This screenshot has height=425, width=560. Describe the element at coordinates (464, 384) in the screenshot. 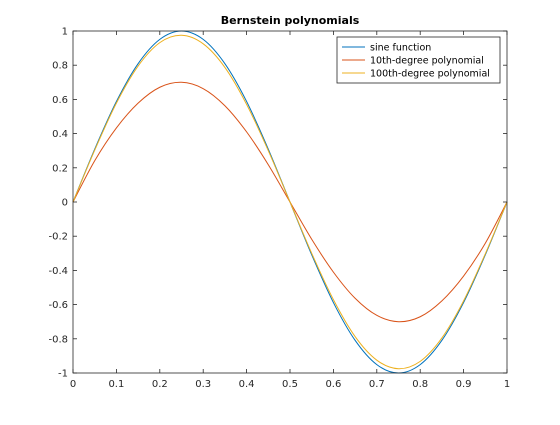

I see `x-tick-label: 0.9` at that location.